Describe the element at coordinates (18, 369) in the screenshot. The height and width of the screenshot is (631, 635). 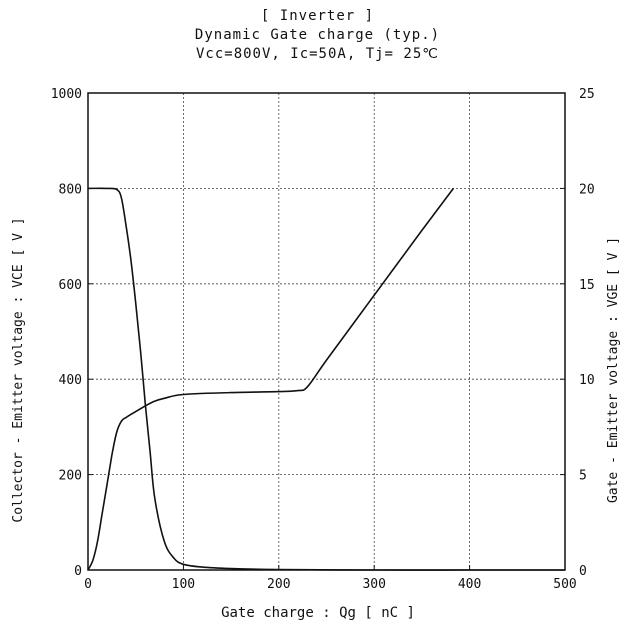
I see `y-axis-left-label: Collector - Emitter voltage : VCE [ V ]` at that location.